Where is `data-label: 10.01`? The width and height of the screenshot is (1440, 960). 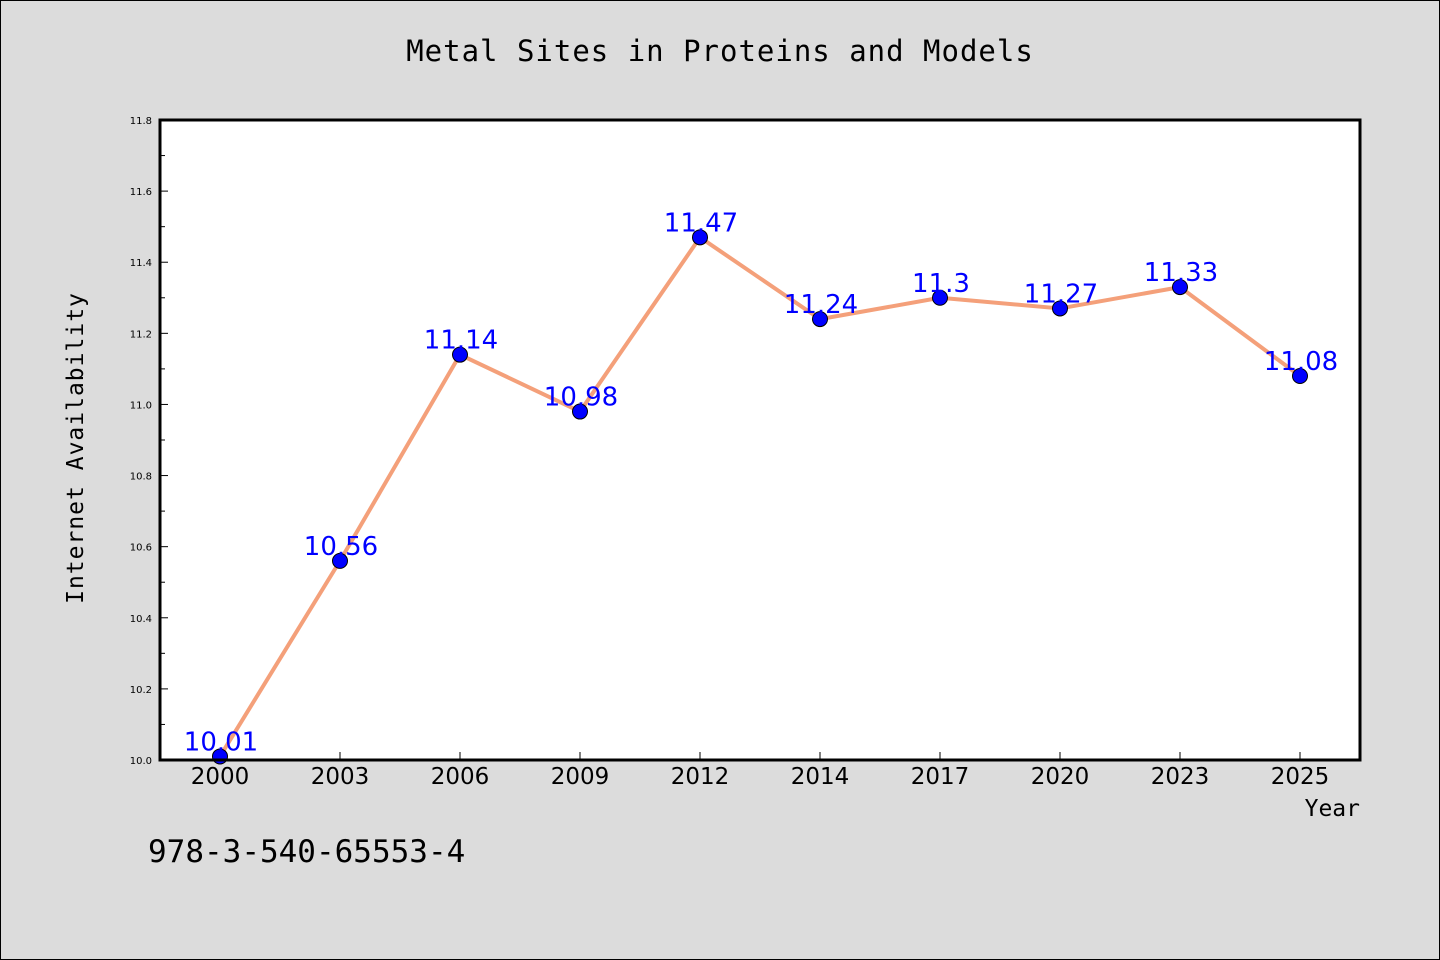
data-label: 10.01 is located at coordinates (221, 742).